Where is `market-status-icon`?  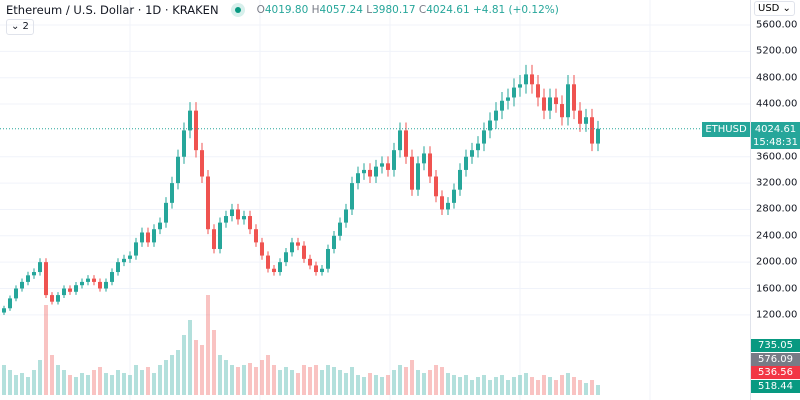 market-status-icon is located at coordinates (237, 10).